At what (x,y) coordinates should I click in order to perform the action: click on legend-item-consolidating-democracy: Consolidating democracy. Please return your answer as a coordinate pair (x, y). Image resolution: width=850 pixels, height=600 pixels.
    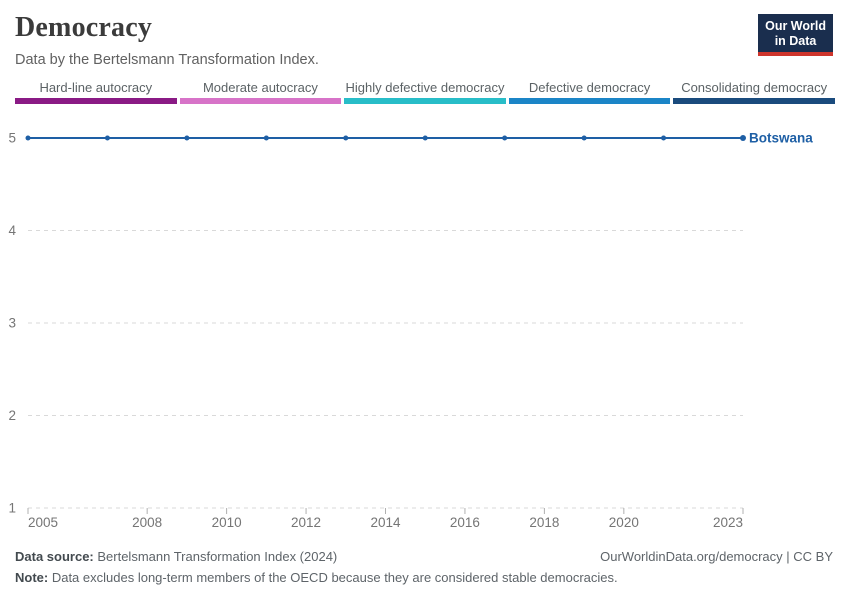
    Looking at the image, I should click on (754, 92).